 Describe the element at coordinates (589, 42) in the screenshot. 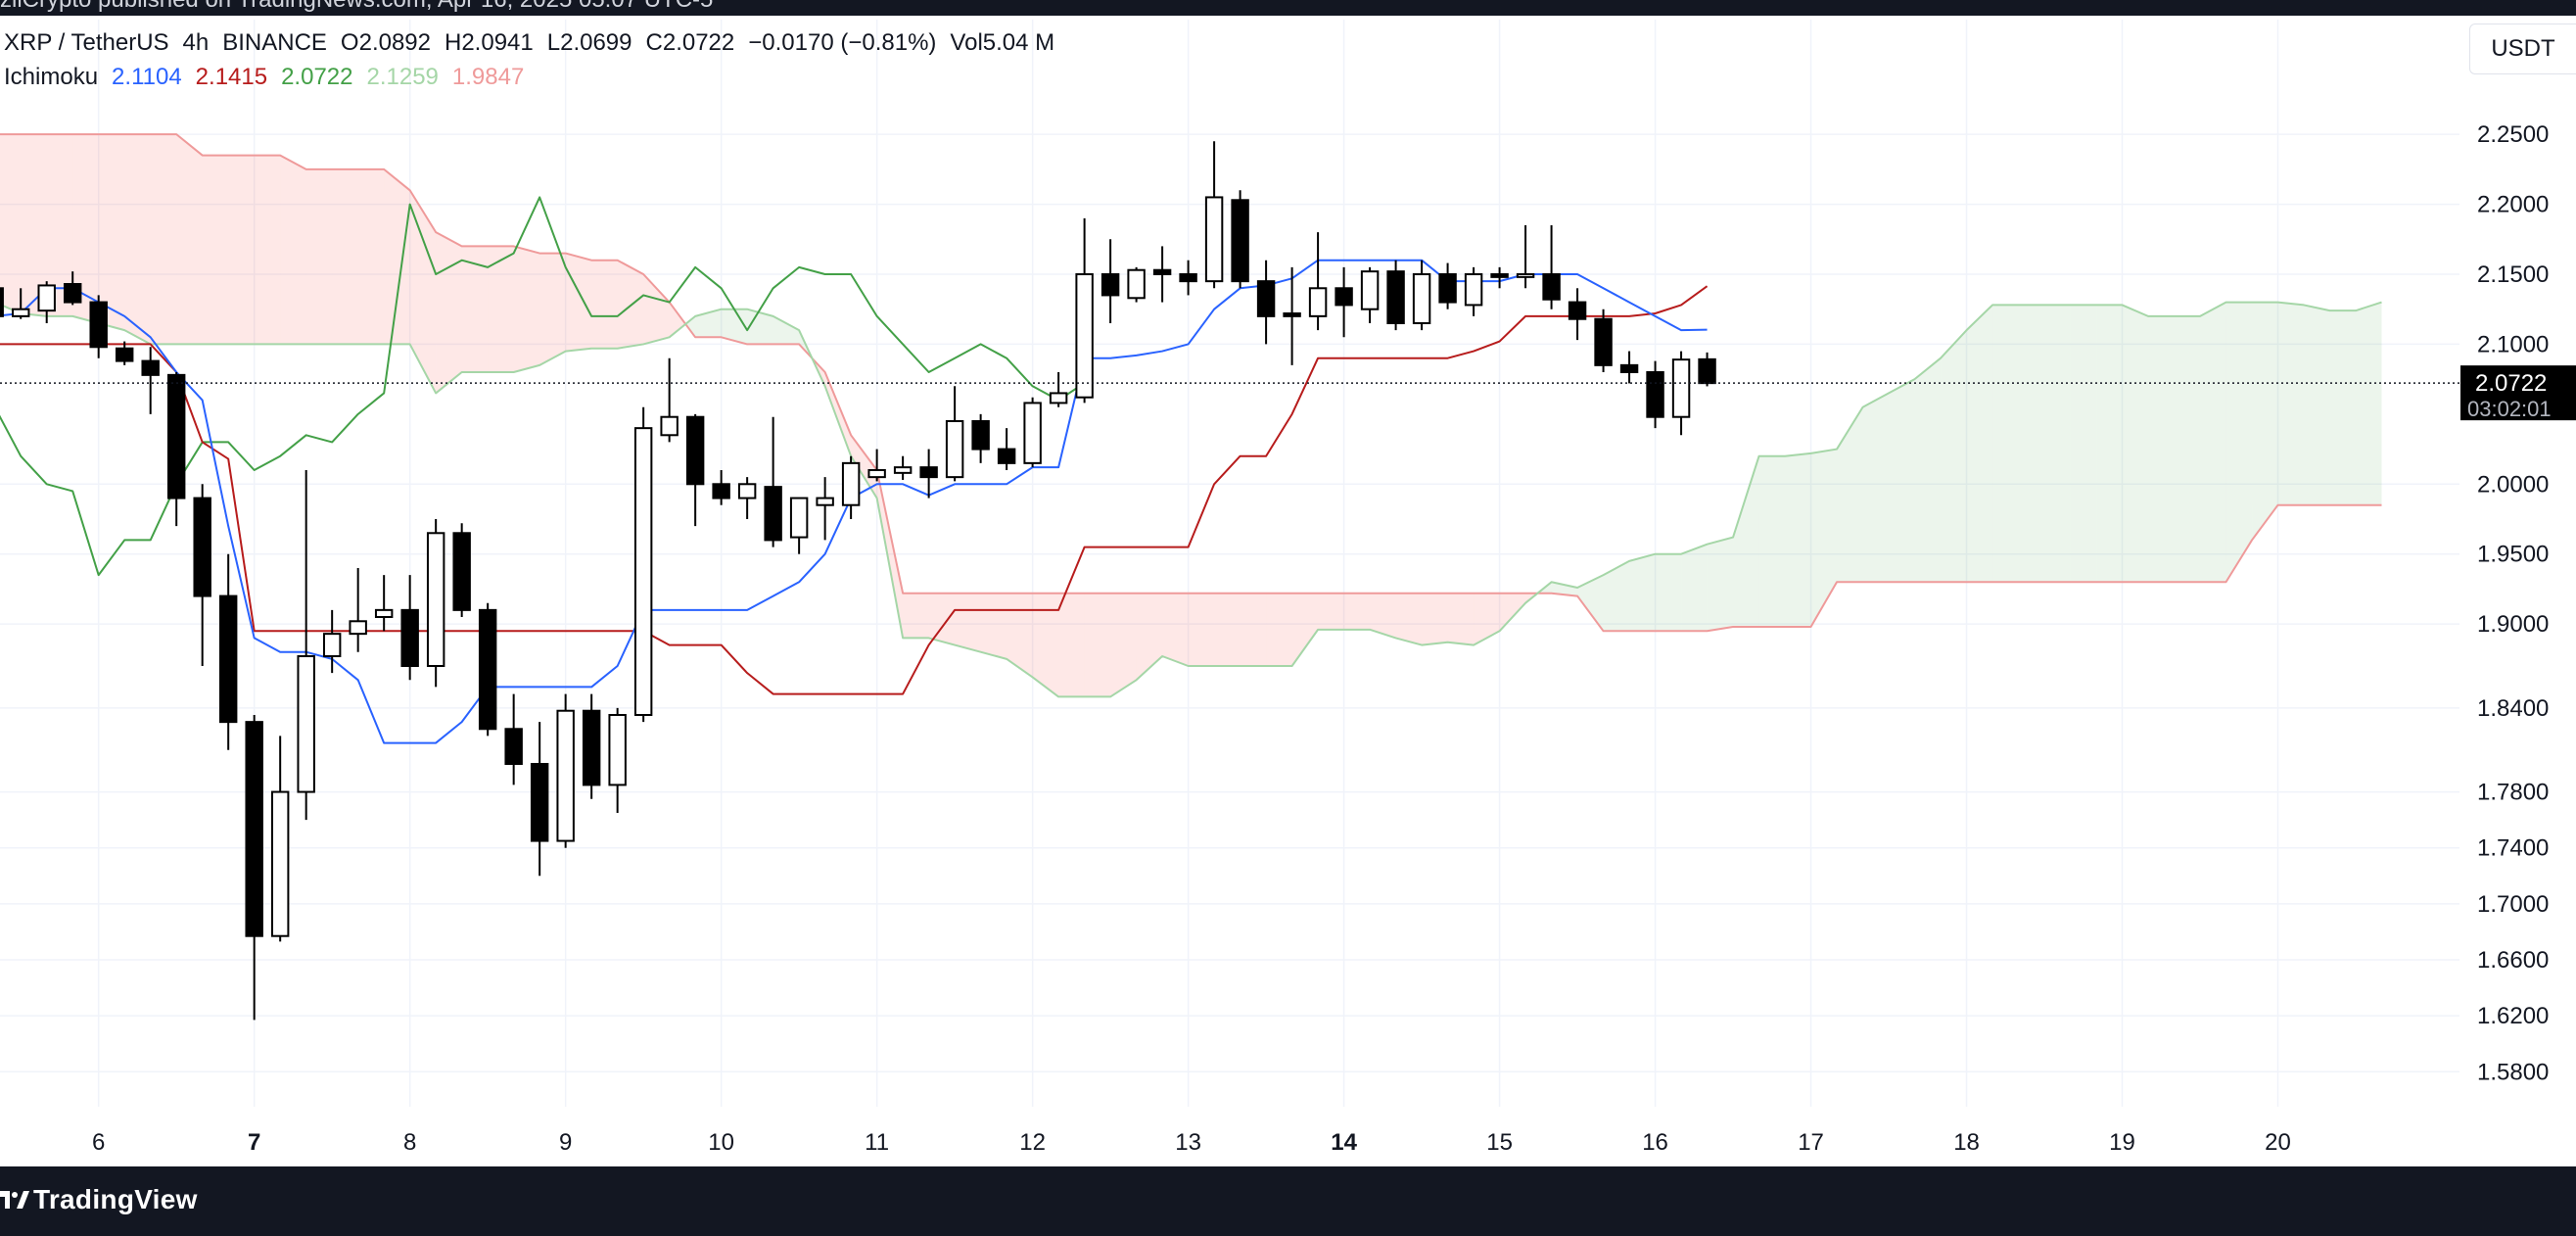

I see `low-value: L2.0699` at that location.